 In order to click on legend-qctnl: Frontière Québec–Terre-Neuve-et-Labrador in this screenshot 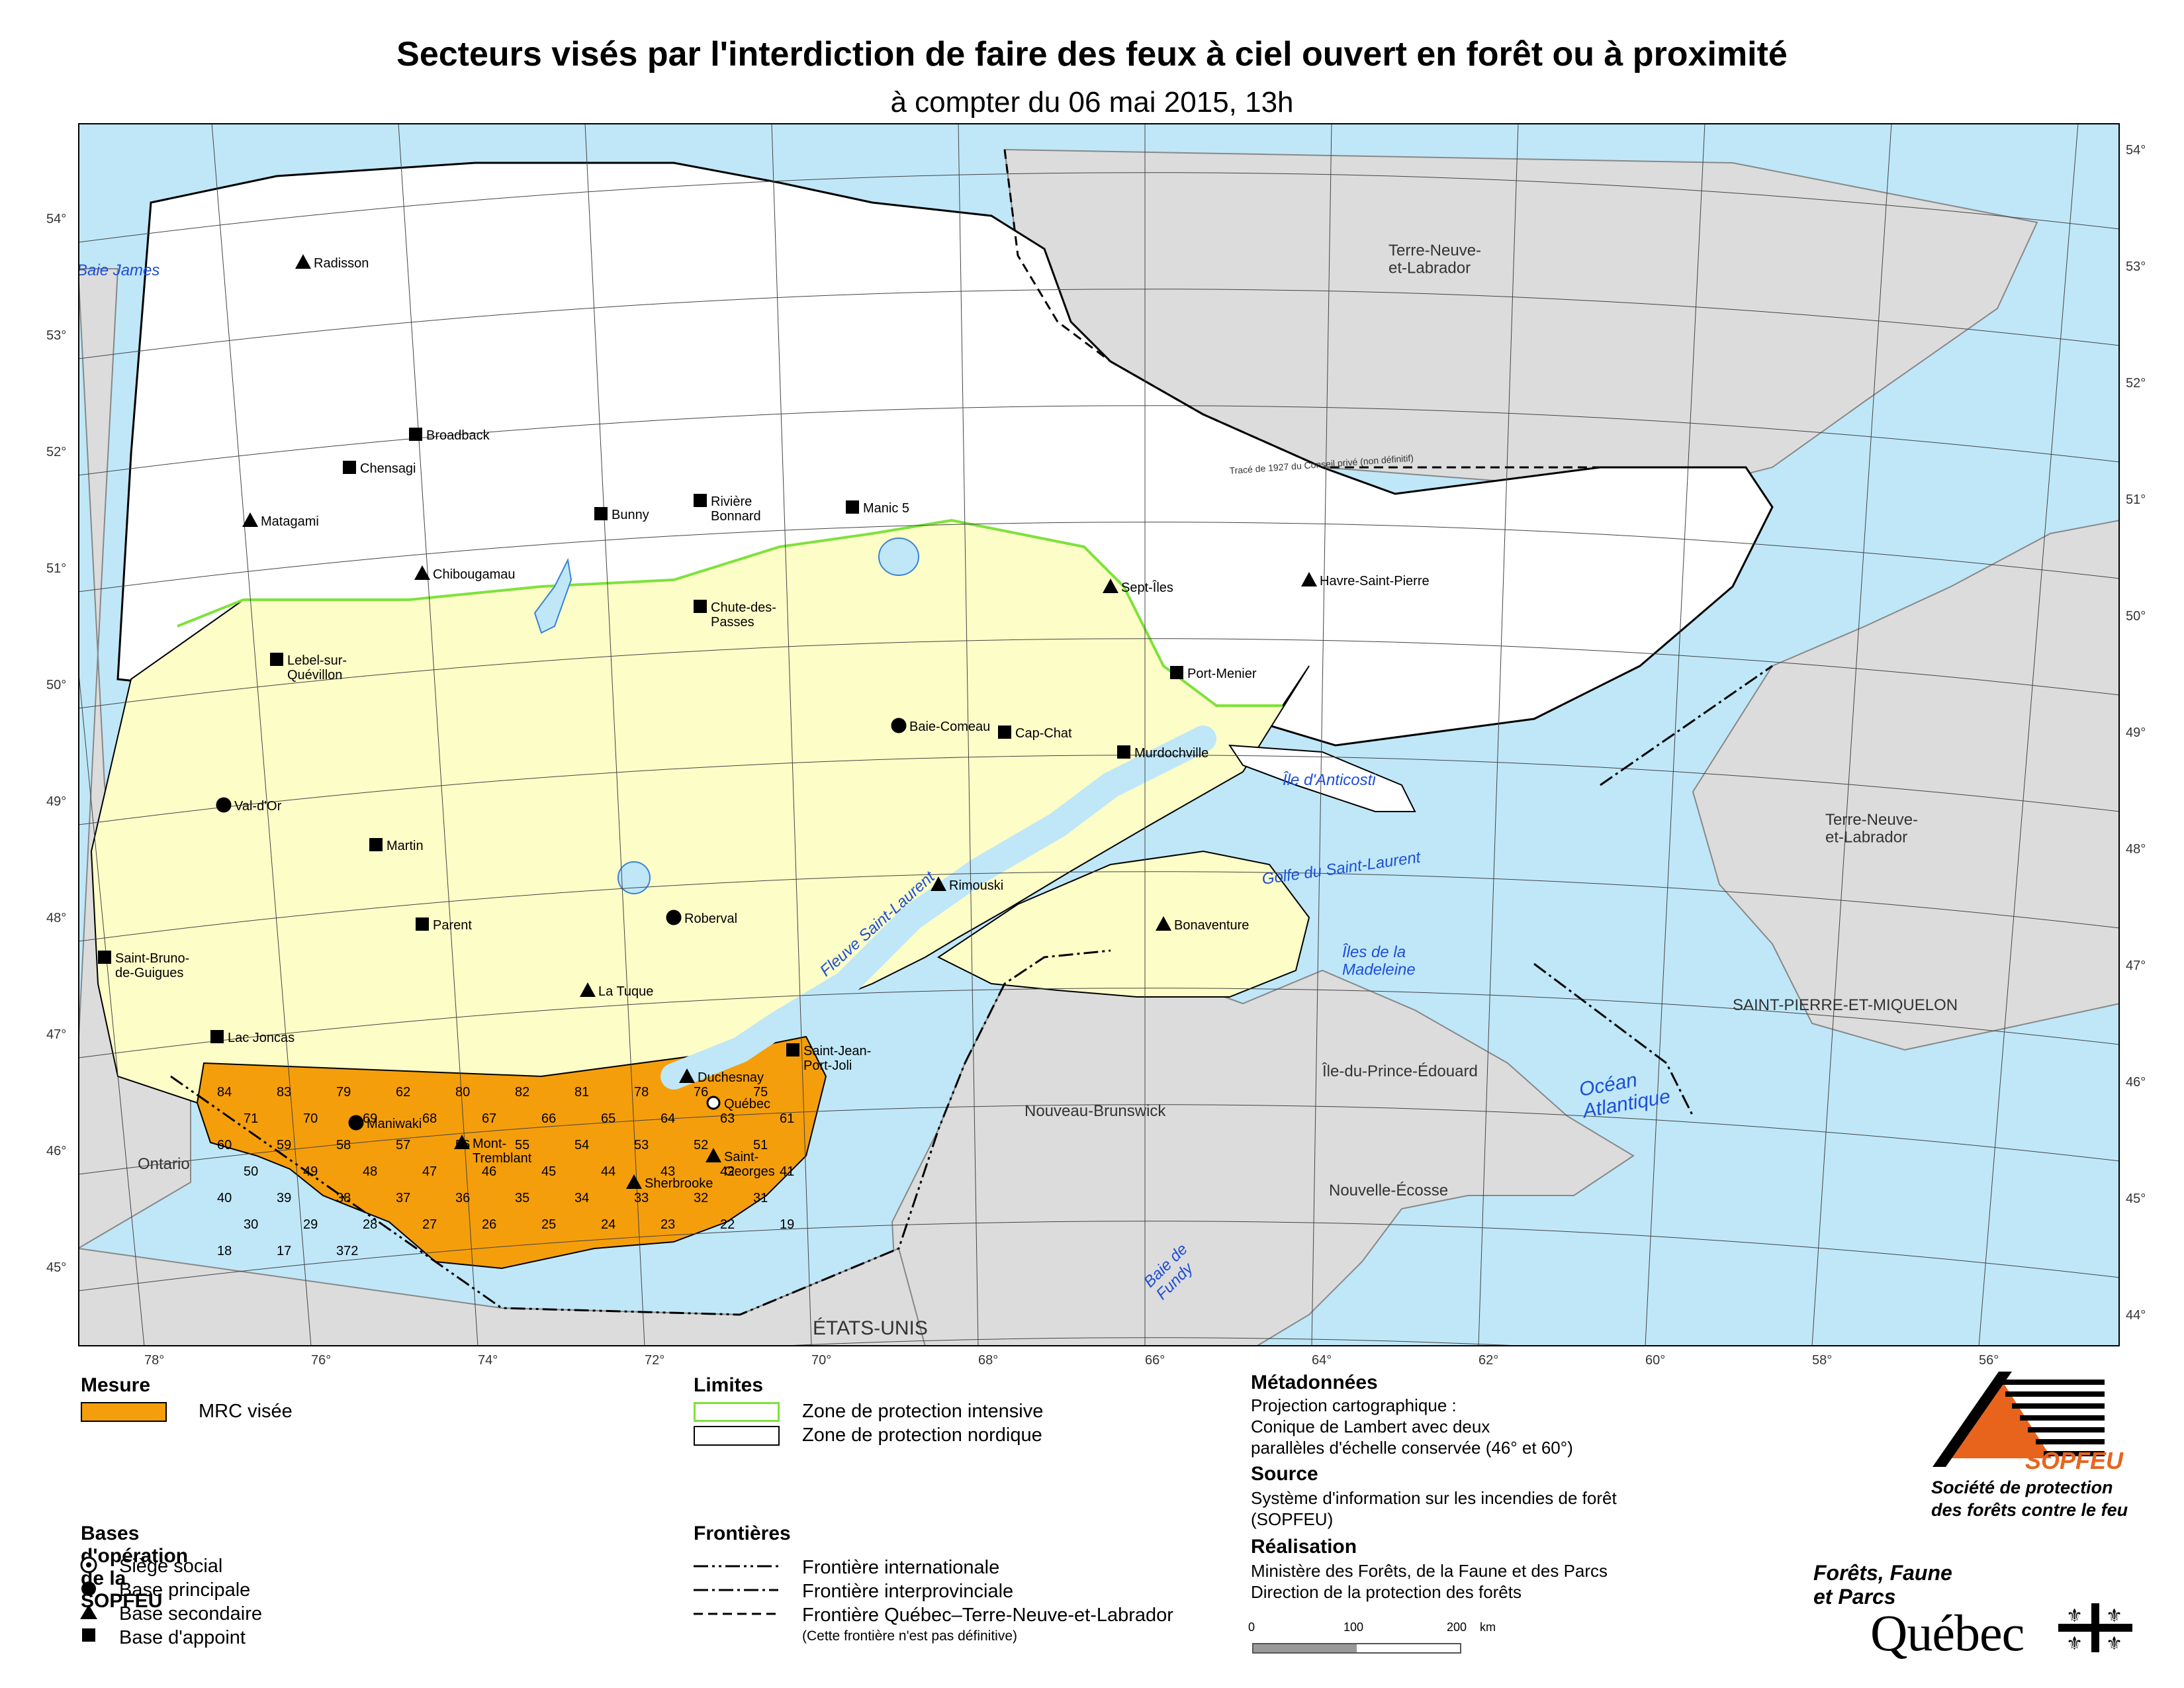, I will do `click(987, 1615)`.